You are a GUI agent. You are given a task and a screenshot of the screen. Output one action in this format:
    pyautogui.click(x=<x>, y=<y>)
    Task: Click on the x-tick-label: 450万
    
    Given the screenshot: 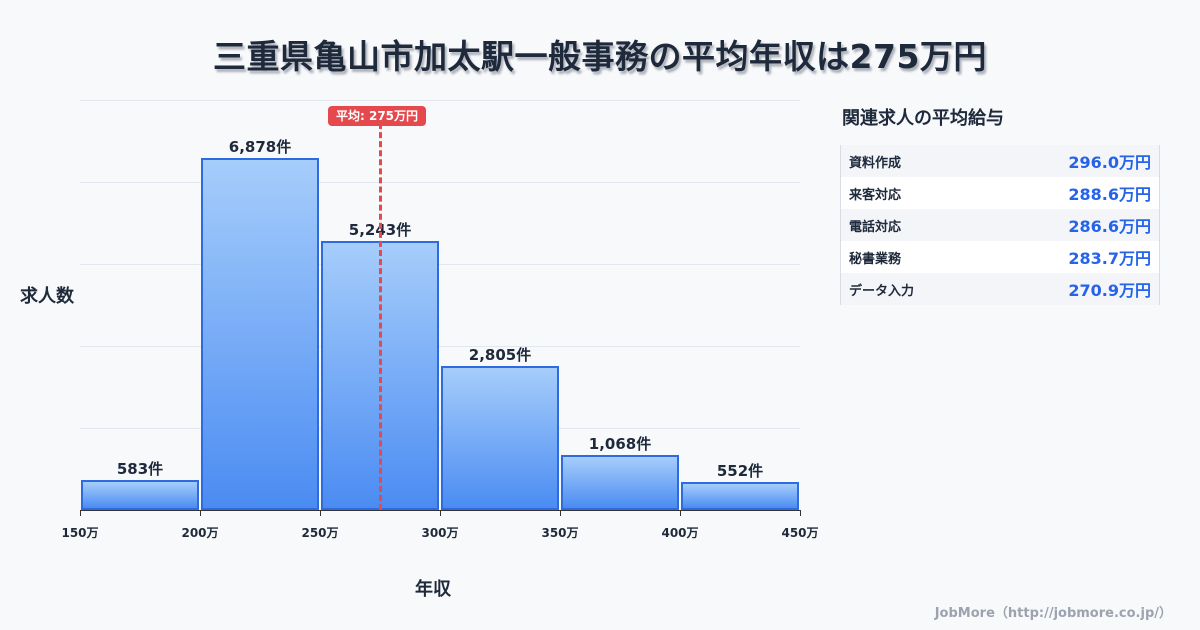 What is the action you would take?
    pyautogui.click(x=800, y=533)
    